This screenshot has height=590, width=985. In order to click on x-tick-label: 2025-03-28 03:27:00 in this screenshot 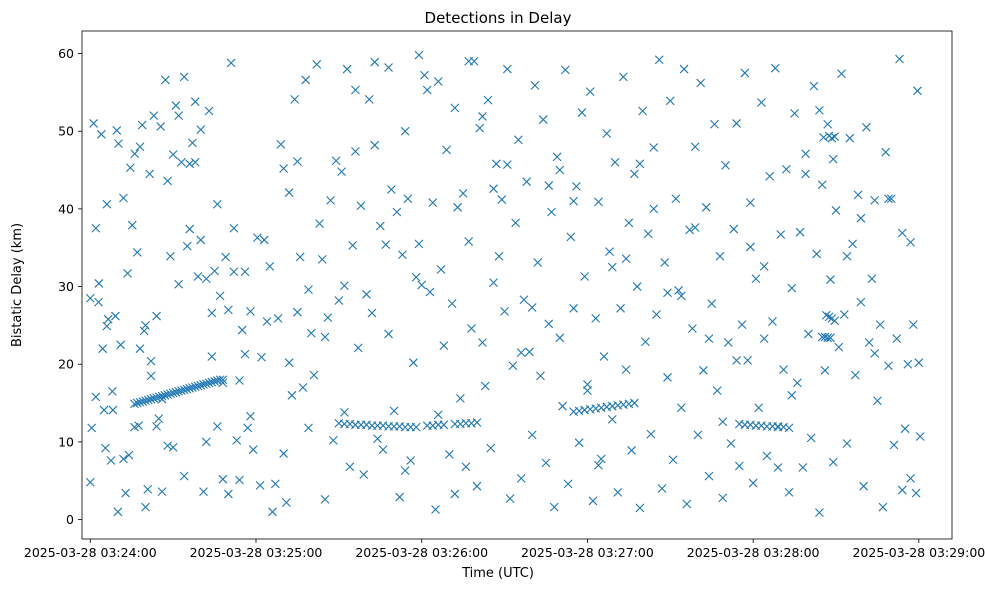, I will do `click(587, 552)`.